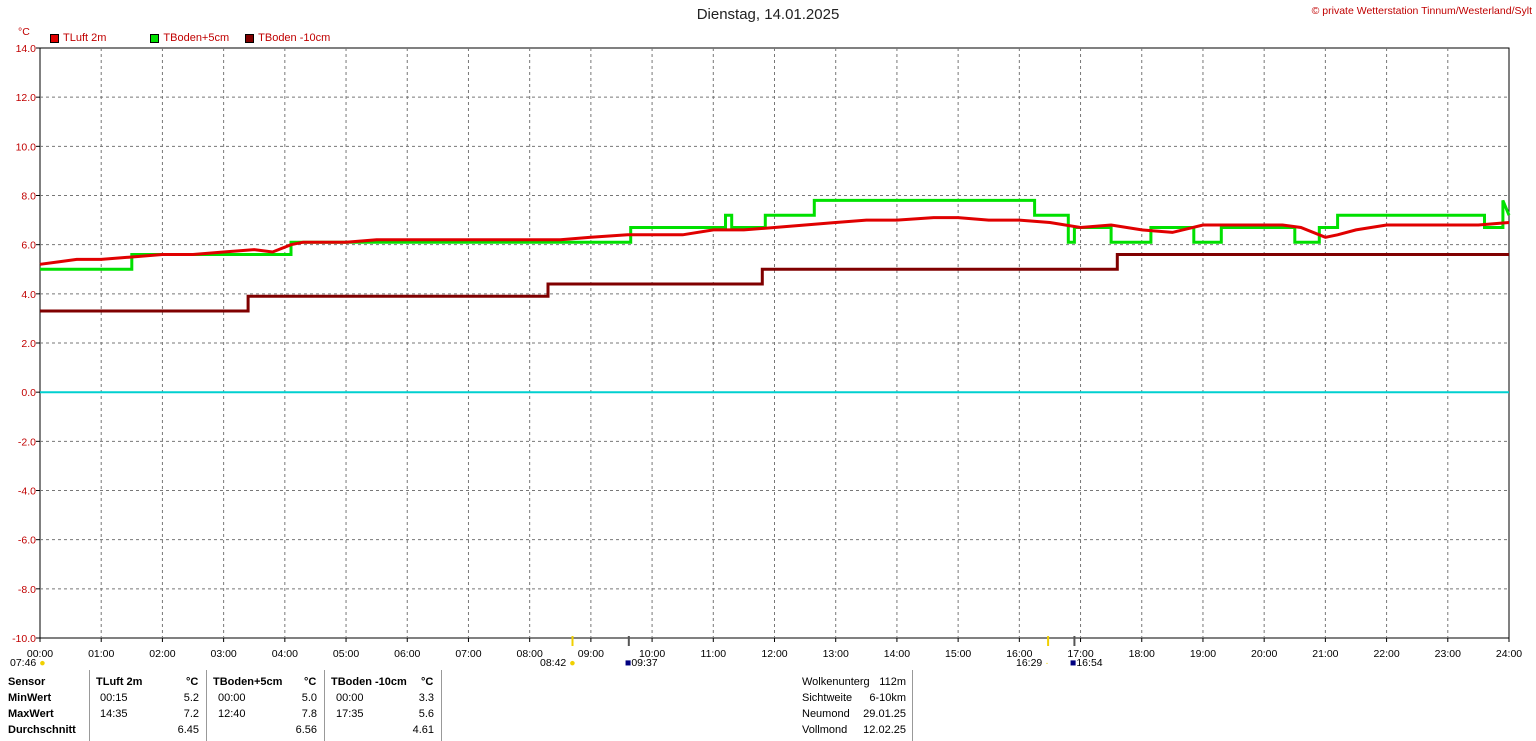  I want to click on y-tick-label: 14.0, so click(26, 49).